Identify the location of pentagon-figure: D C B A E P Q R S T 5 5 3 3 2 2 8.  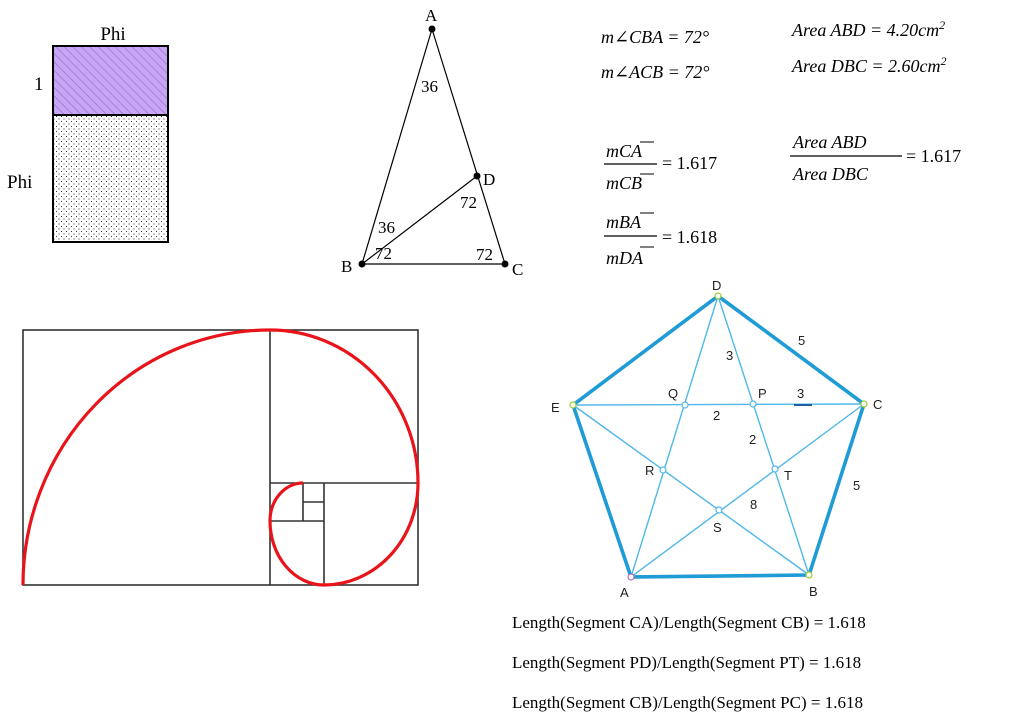
(716, 439).